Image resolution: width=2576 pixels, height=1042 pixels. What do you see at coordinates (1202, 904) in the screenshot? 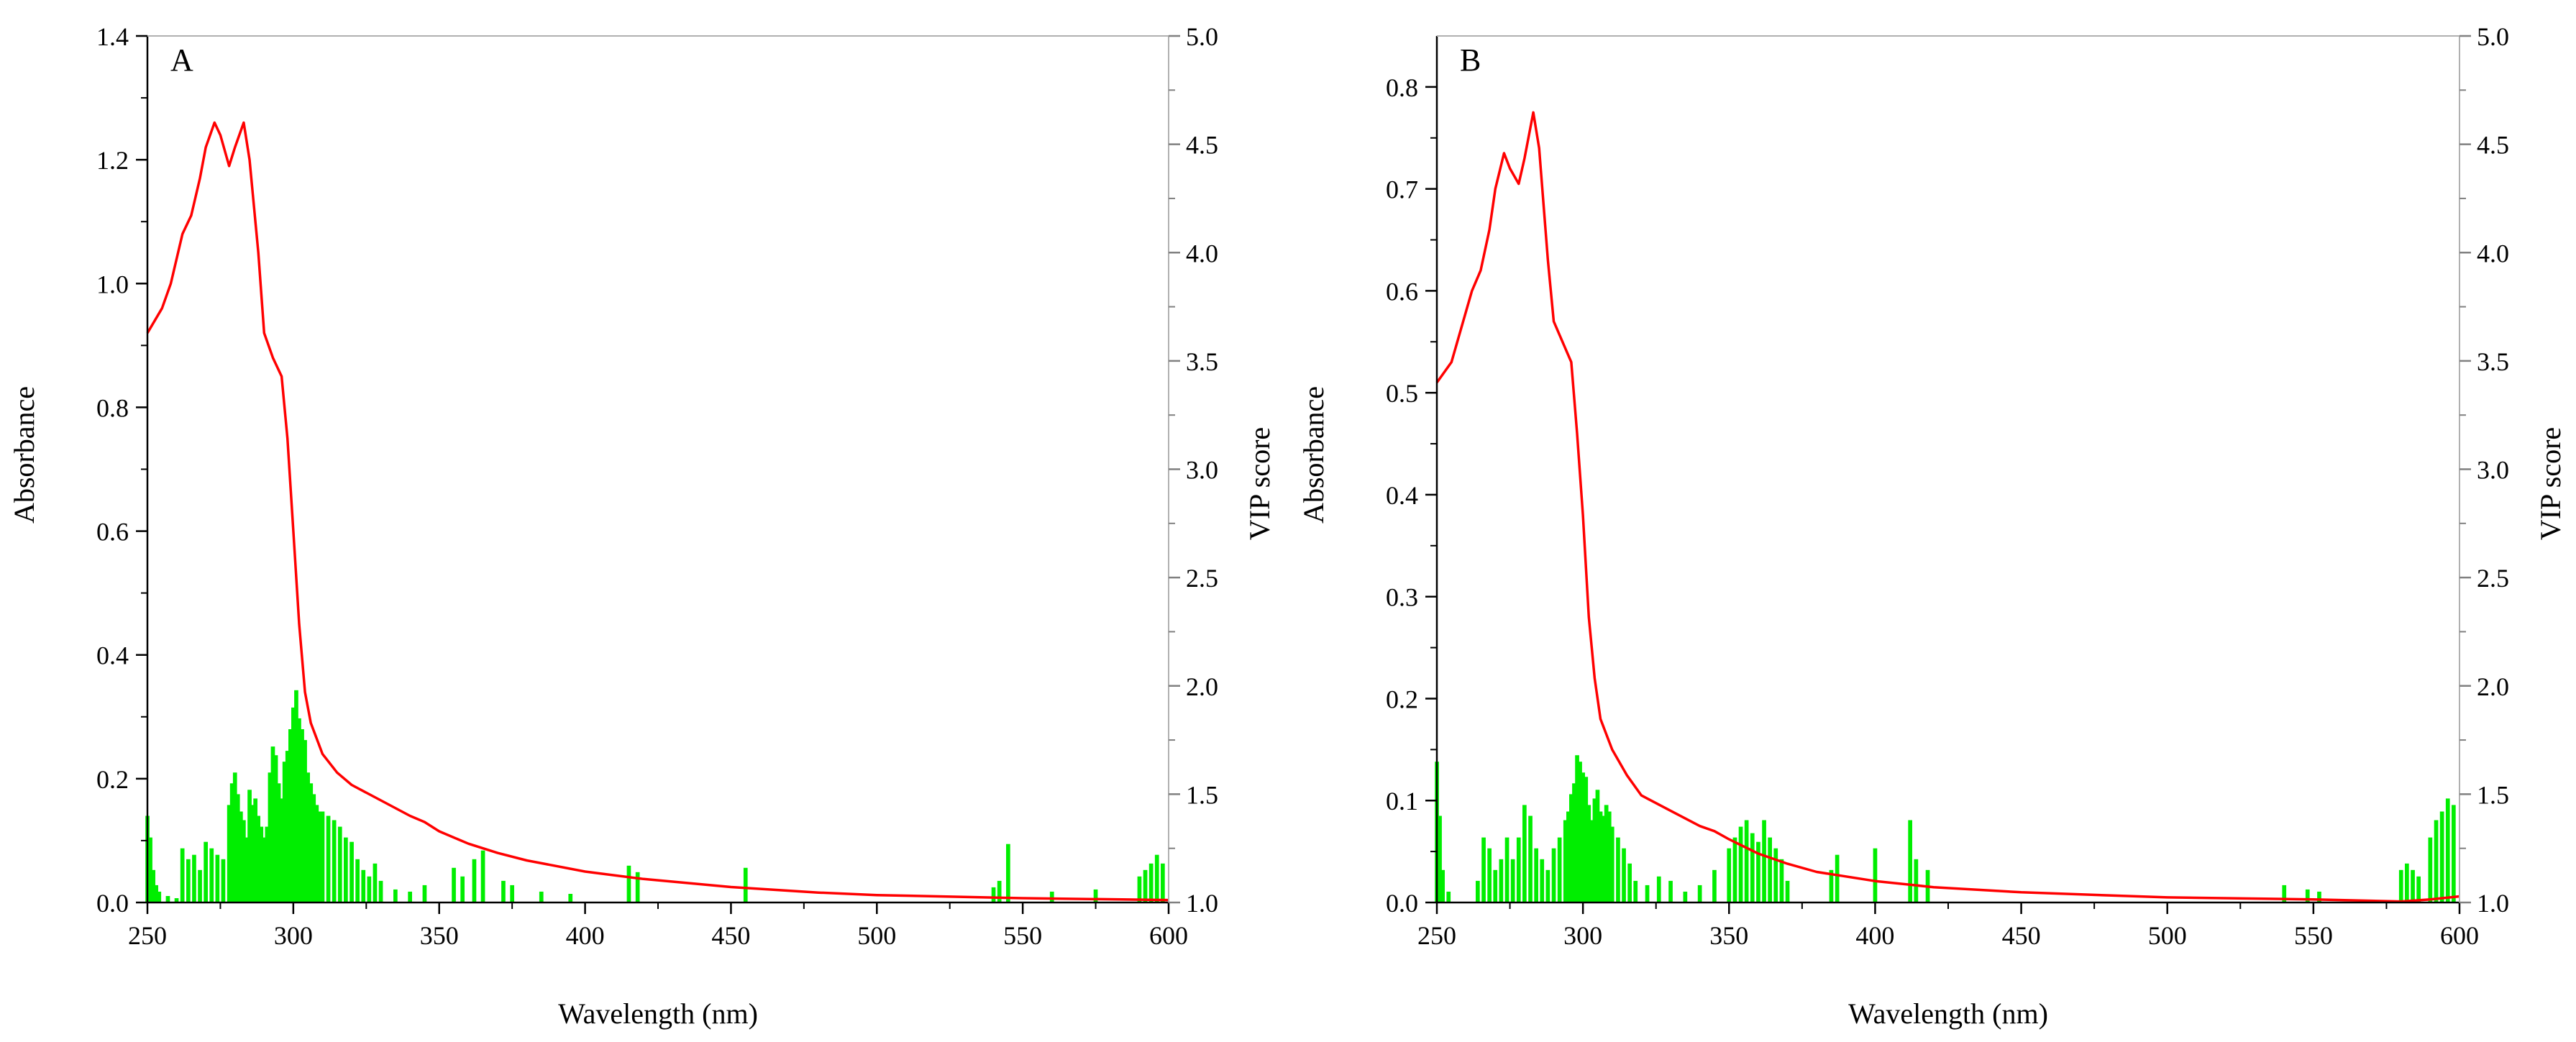
I see `y-right-tick-label: 1.0` at bounding box center [1202, 904].